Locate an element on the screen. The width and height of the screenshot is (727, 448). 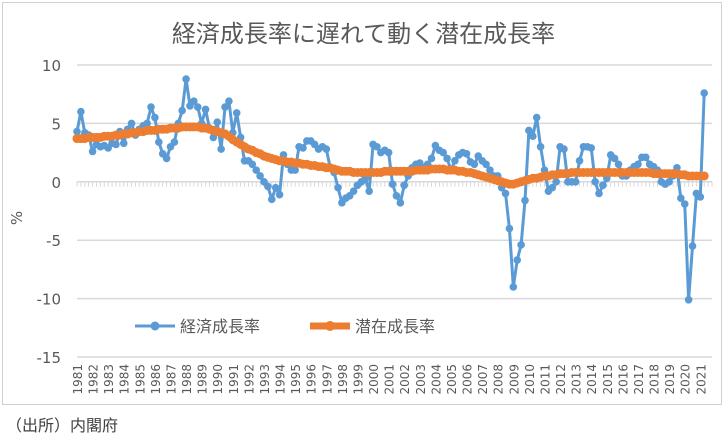
x-tick-label: 2016 is located at coordinates (623, 379).